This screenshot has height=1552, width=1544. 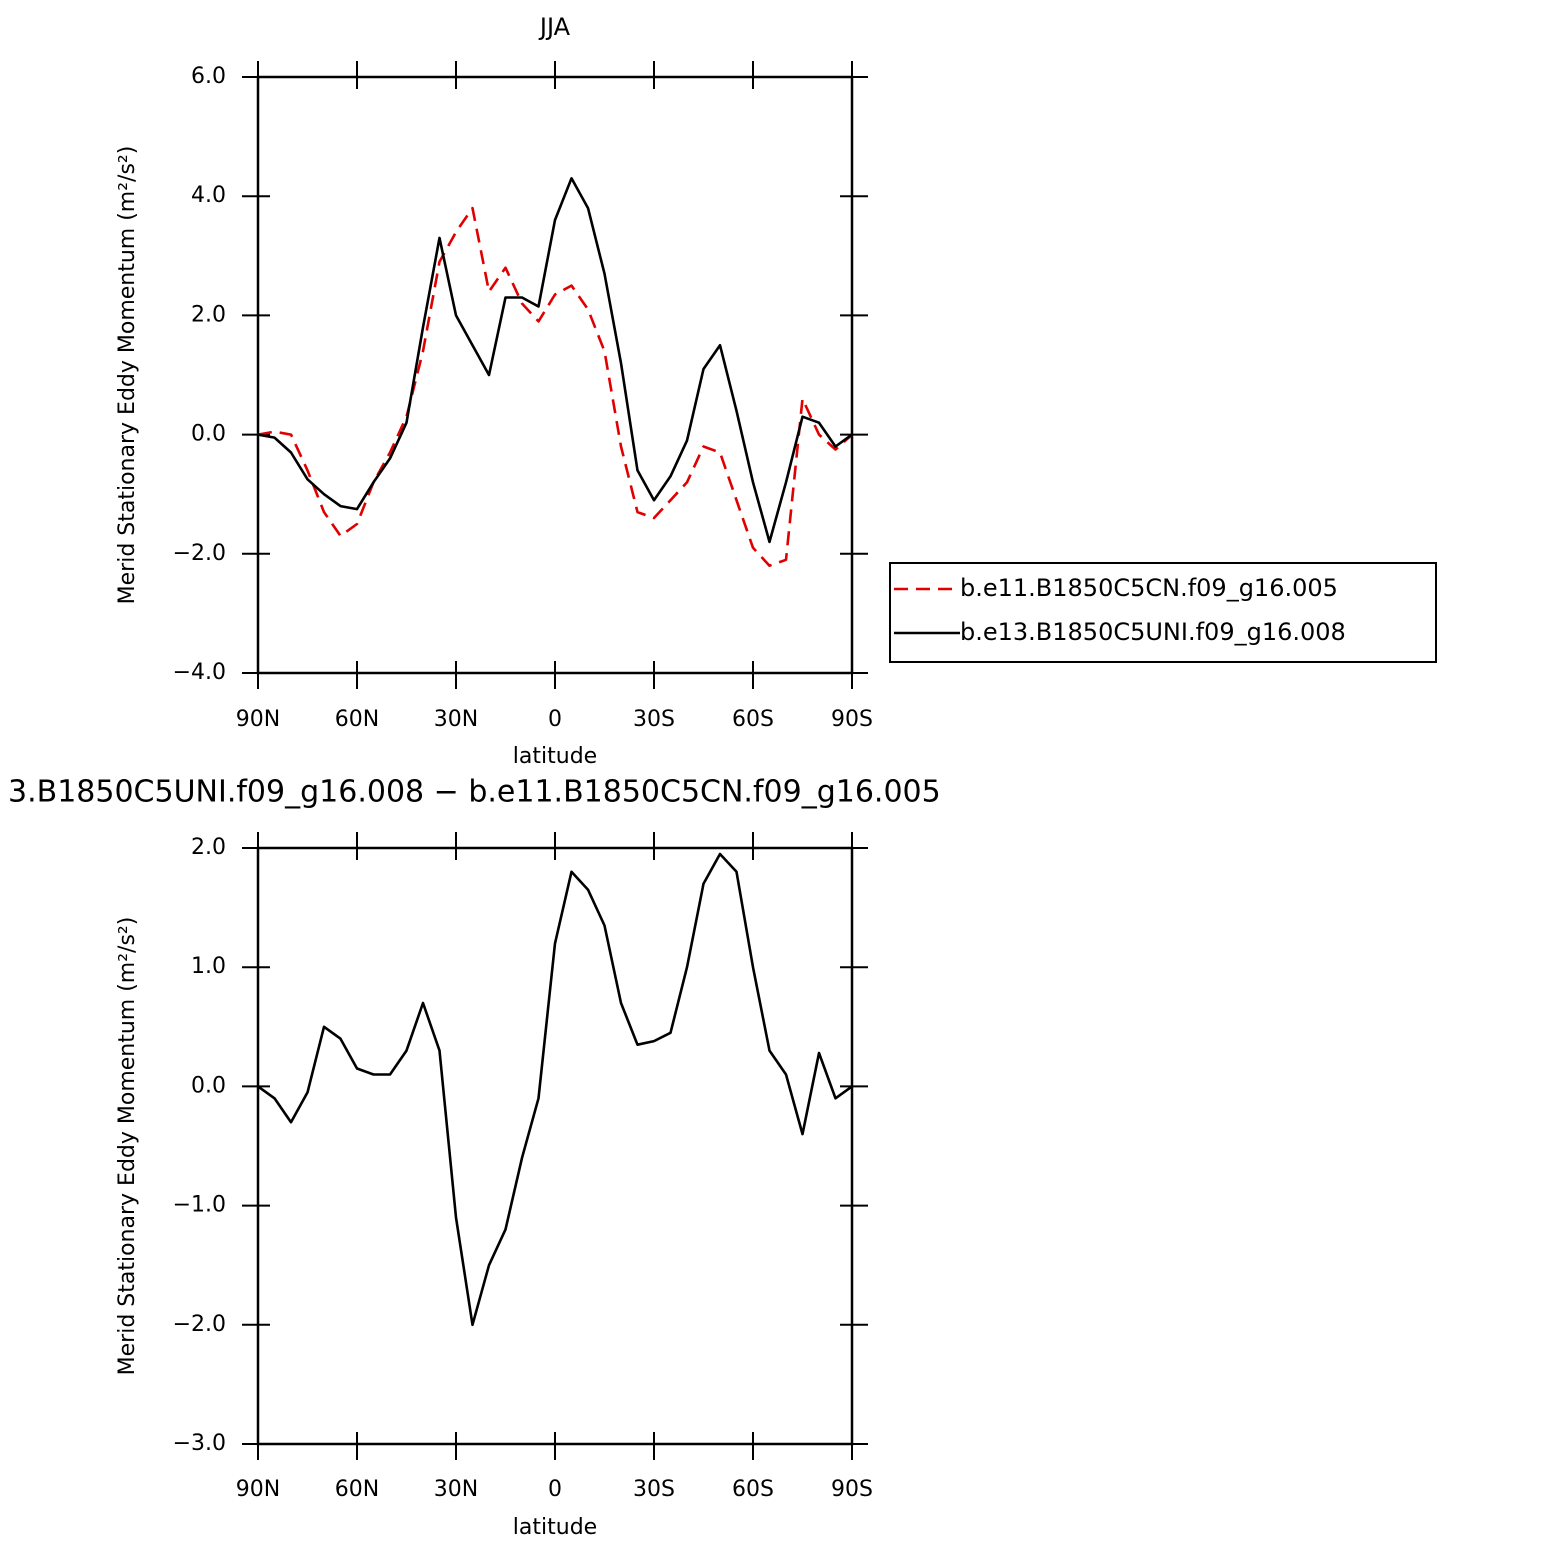 I want to click on y-tick-label: 1.0, so click(x=208, y=966).